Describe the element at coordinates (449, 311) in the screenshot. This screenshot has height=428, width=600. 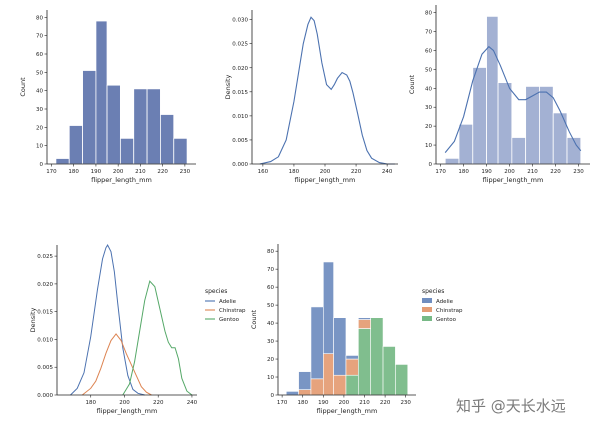
I see `legend-label: Chinstrap` at that location.